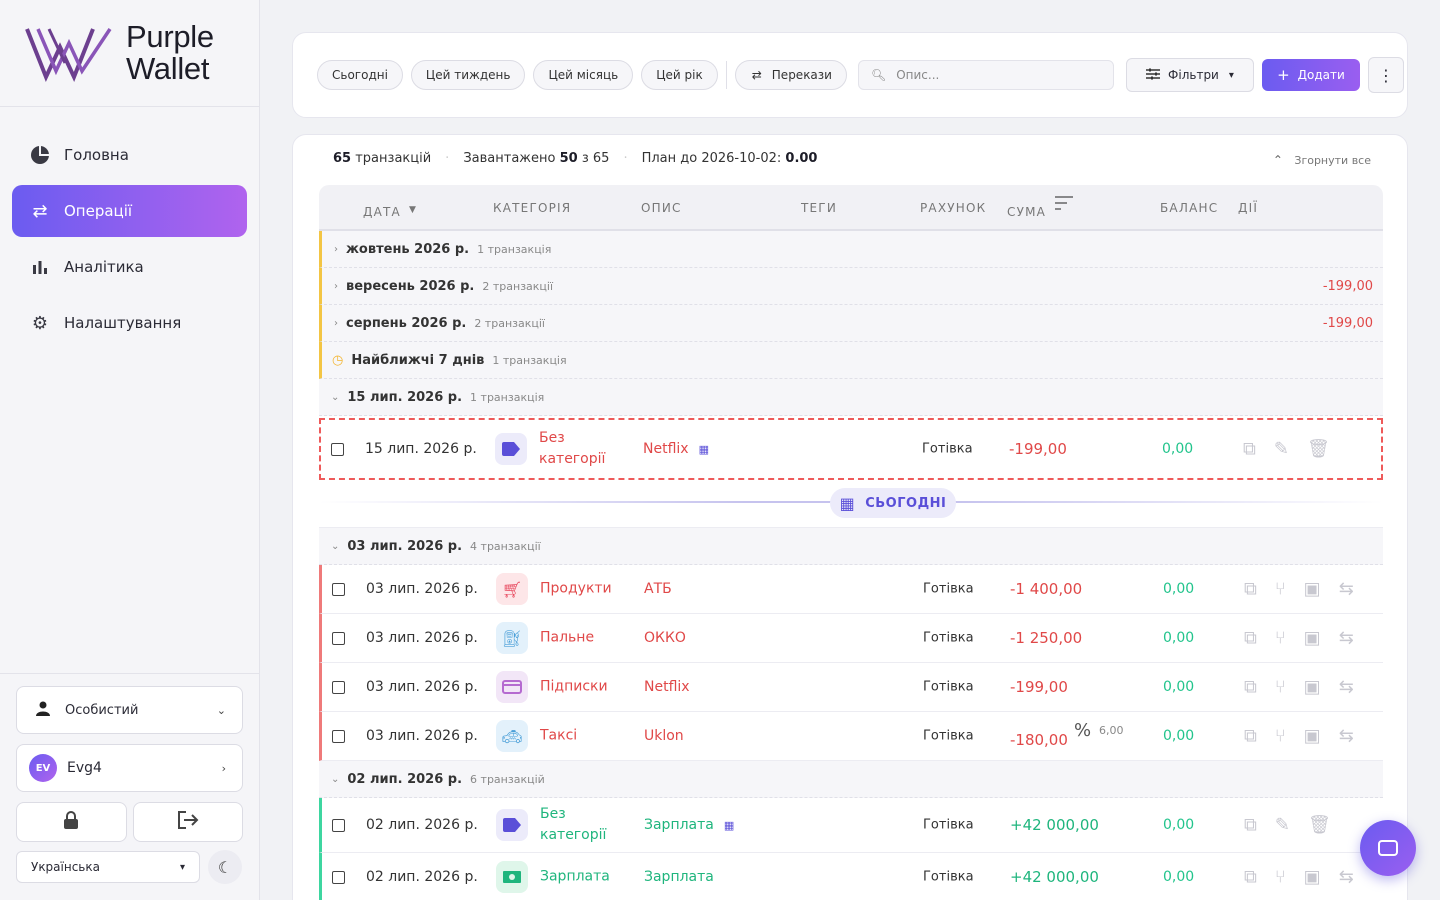 Image resolution: width=1440 pixels, height=900 pixels. What do you see at coordinates (108, 867) in the screenshot?
I see `language-select: Українська ▾` at bounding box center [108, 867].